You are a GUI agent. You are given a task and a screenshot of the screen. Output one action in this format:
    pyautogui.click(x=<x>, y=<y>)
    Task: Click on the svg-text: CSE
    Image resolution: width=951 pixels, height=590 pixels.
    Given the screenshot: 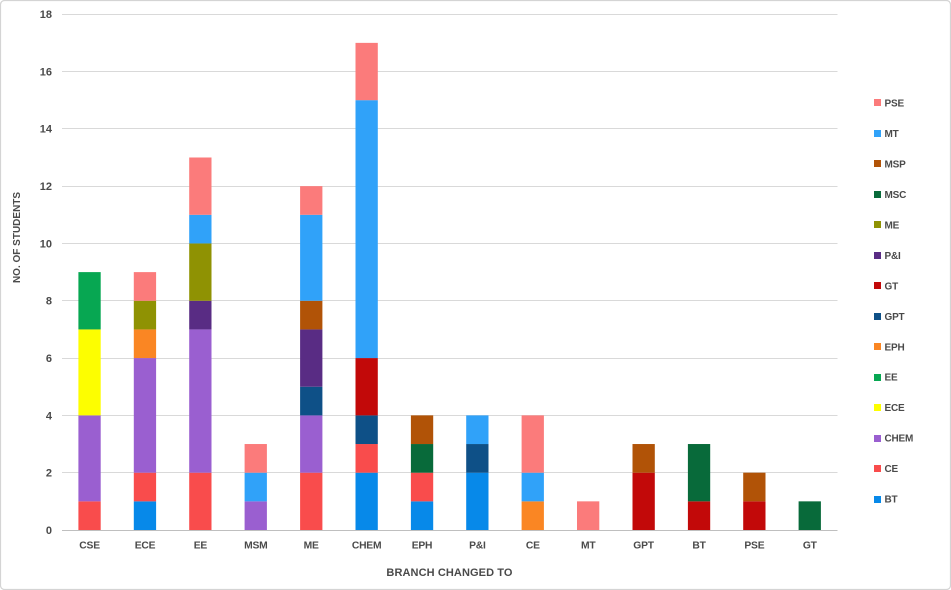 What is the action you would take?
    pyautogui.click(x=89, y=546)
    